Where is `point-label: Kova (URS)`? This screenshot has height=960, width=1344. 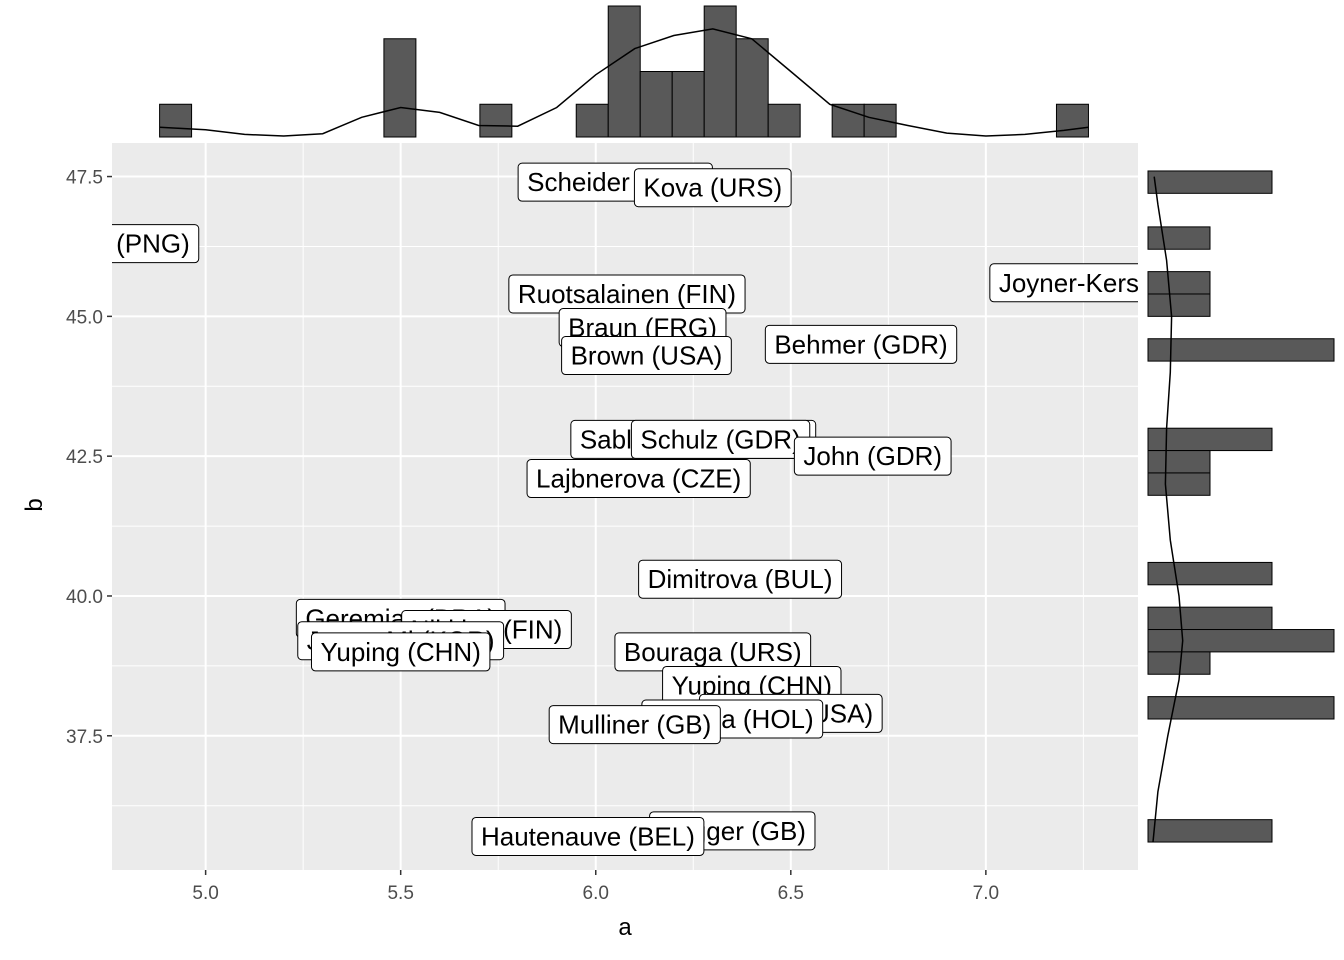
point-label: Kova (URS) is located at coordinates (712, 188).